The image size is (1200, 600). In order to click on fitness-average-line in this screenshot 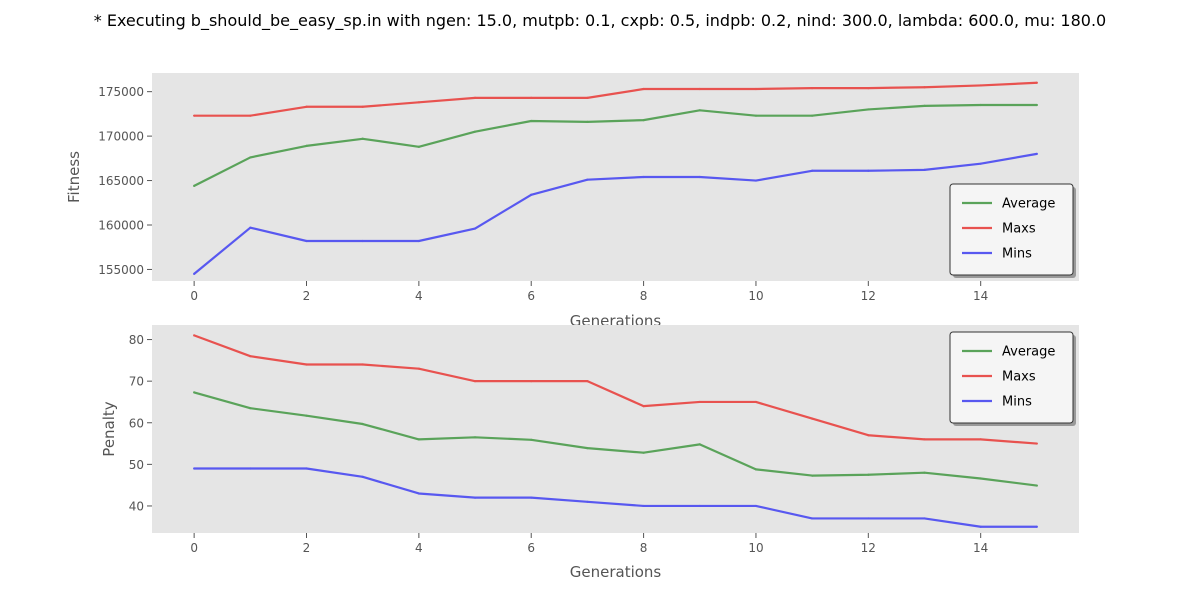, I will do `click(615, 145)`.